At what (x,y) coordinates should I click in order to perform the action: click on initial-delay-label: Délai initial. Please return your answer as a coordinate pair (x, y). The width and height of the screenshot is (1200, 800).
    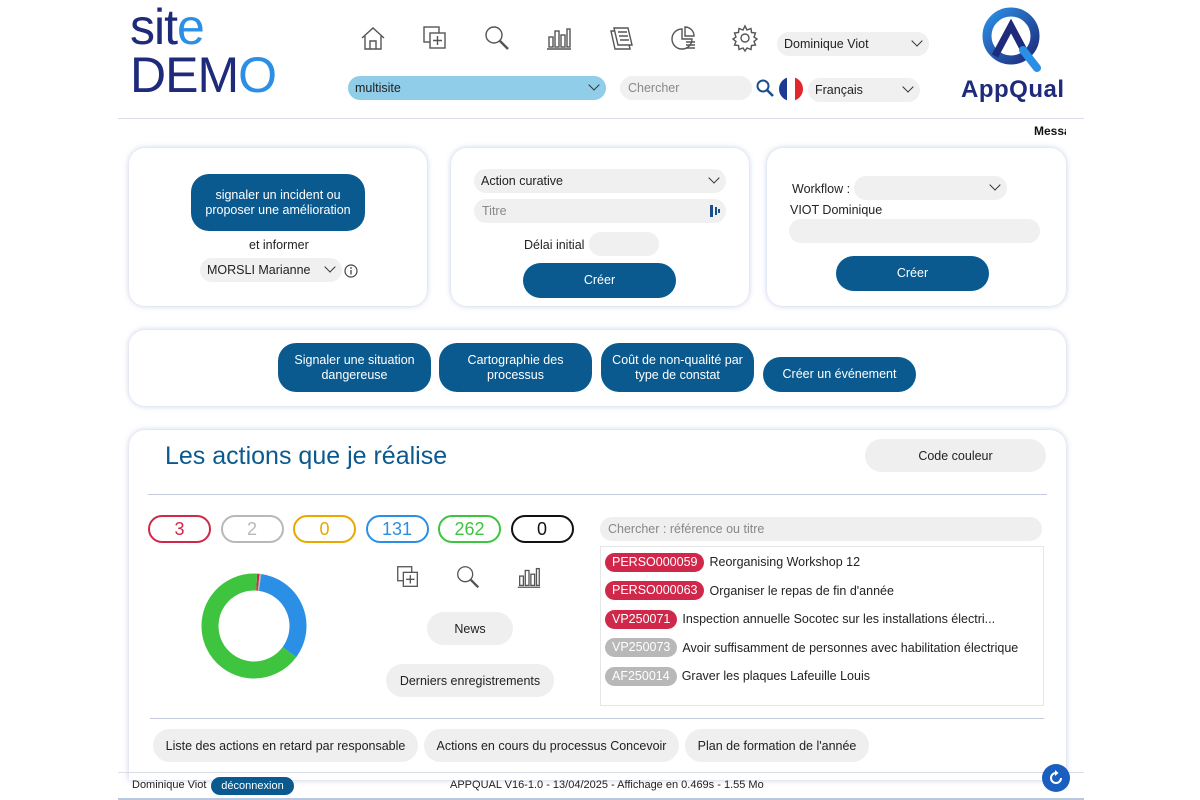
    Looking at the image, I should click on (554, 245).